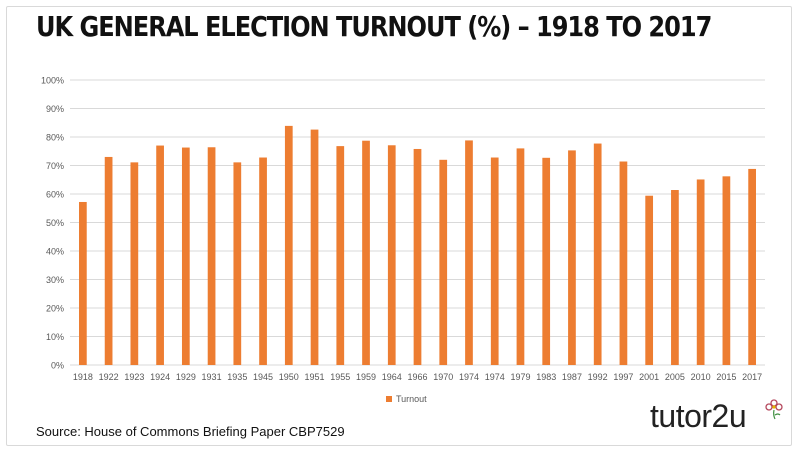  Describe the element at coordinates (340, 377) in the screenshot. I see `x-tick-label: 1955` at that location.